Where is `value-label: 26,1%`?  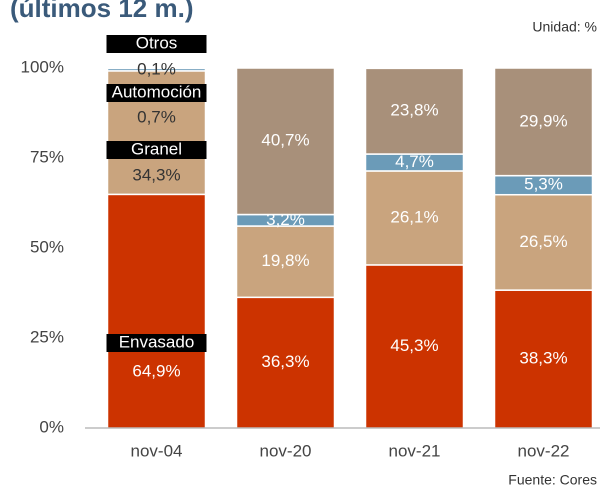 value-label: 26,1% is located at coordinates (414, 216).